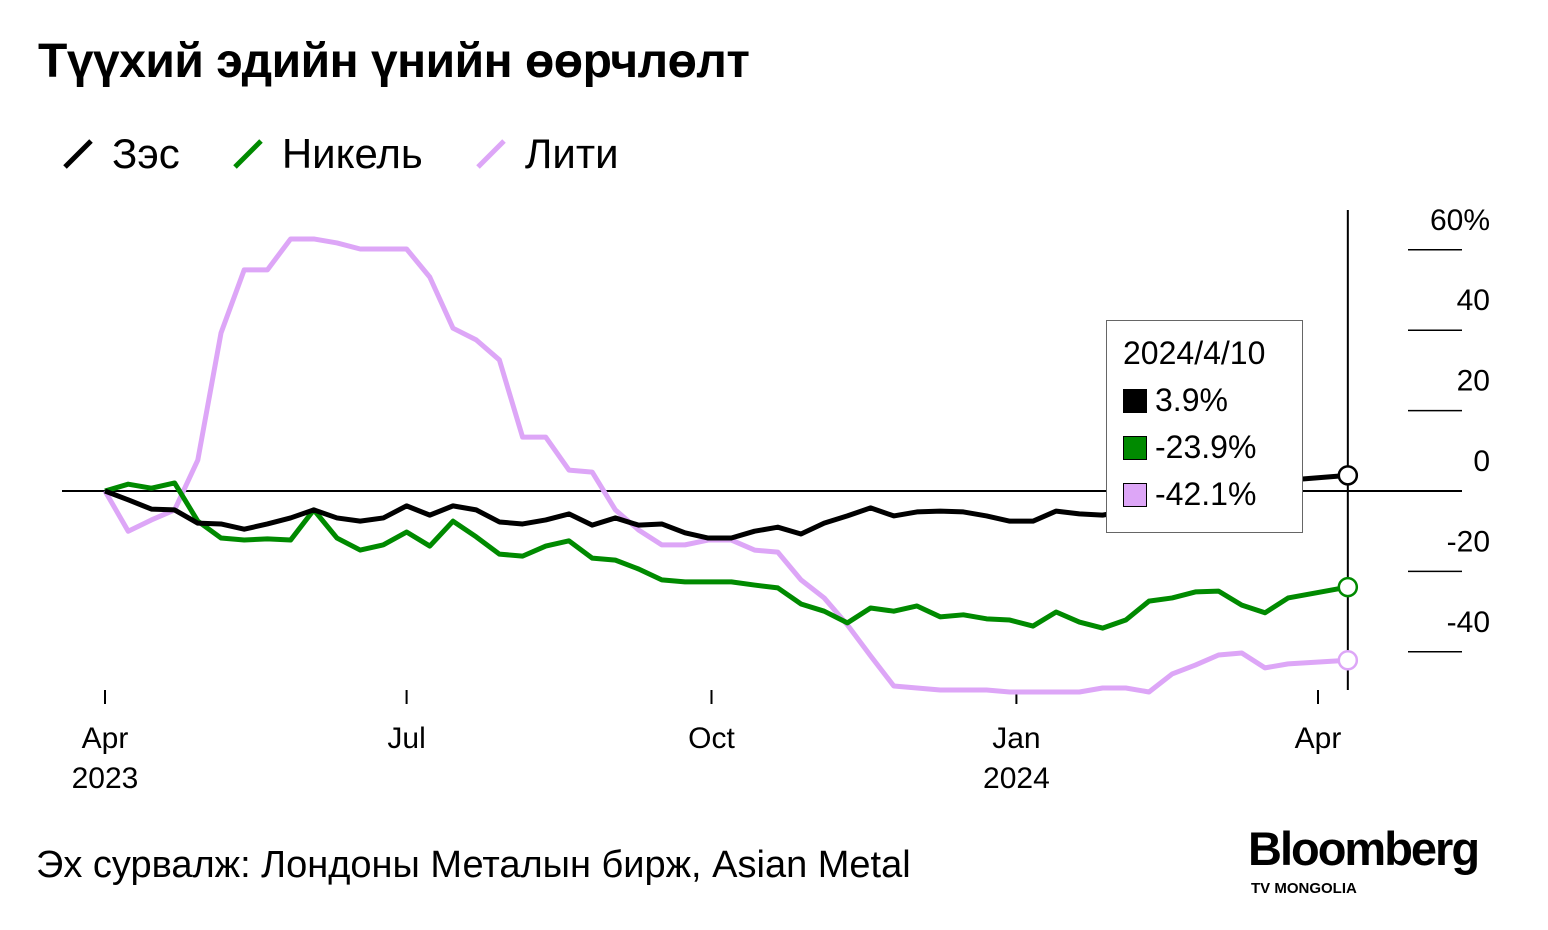 This screenshot has height=930, width=1548. What do you see at coordinates (406, 738) in the screenshot?
I see `x-tick-label: Jul` at bounding box center [406, 738].